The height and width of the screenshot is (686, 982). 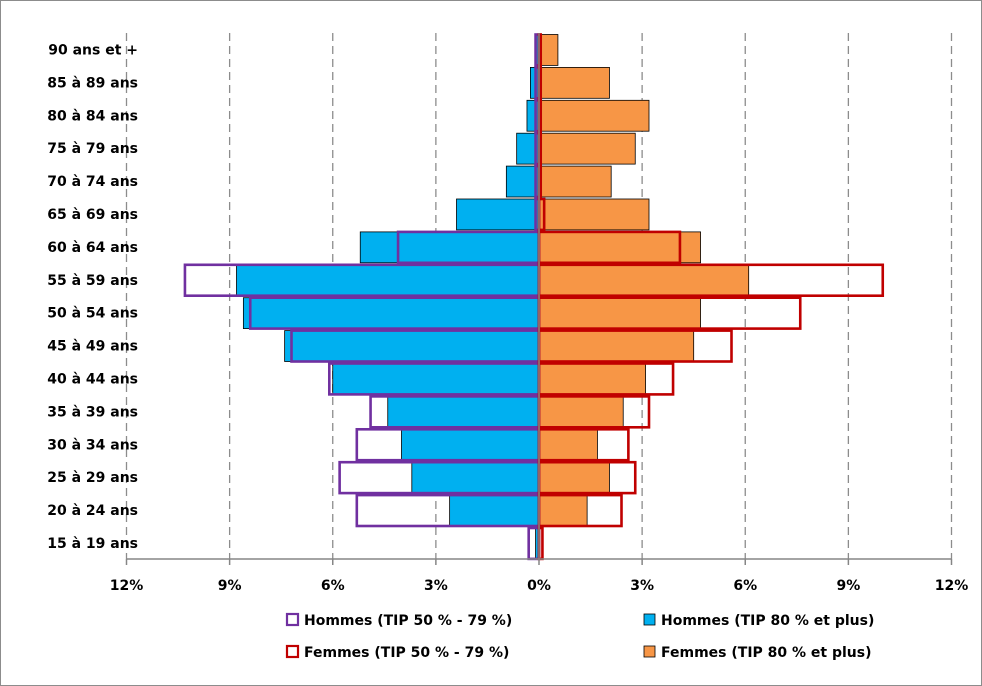 What do you see at coordinates (408, 621) in the screenshot?
I see `legend-label-0: Hommes (TIP 50 % - 79 %)` at bounding box center [408, 621].